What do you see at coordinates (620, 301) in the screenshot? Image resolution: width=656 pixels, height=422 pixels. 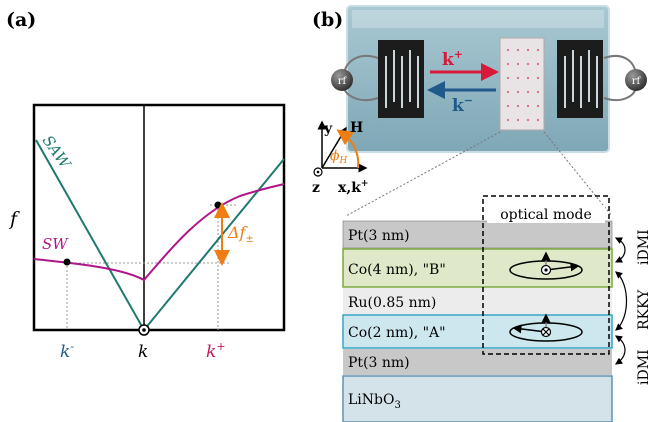 I see `interaction-arrows` at bounding box center [620, 301].